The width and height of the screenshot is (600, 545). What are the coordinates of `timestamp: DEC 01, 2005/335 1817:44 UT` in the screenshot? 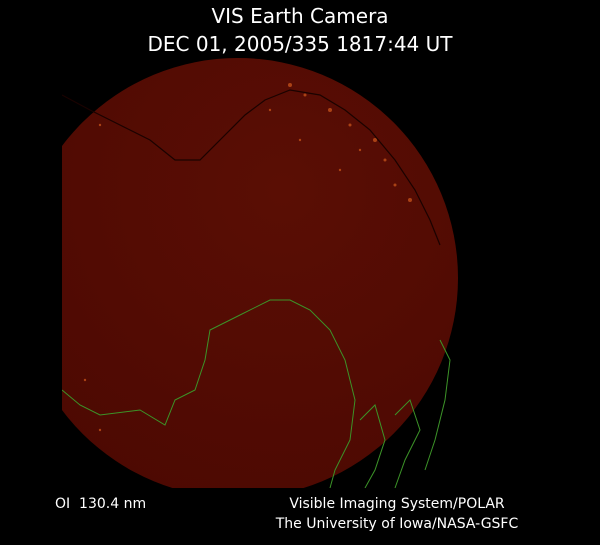 It's located at (301, 44).